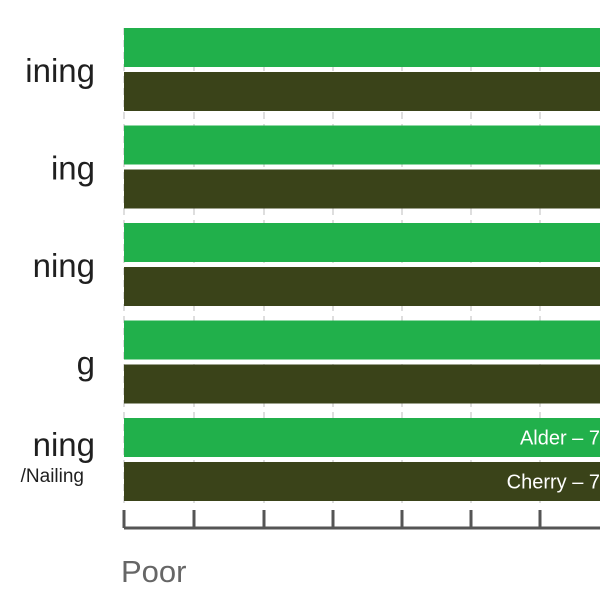 Image resolution: width=600 pixels, height=600 pixels. What do you see at coordinates (153, 571) in the screenshot?
I see `x-axis-label: Poor` at bounding box center [153, 571].